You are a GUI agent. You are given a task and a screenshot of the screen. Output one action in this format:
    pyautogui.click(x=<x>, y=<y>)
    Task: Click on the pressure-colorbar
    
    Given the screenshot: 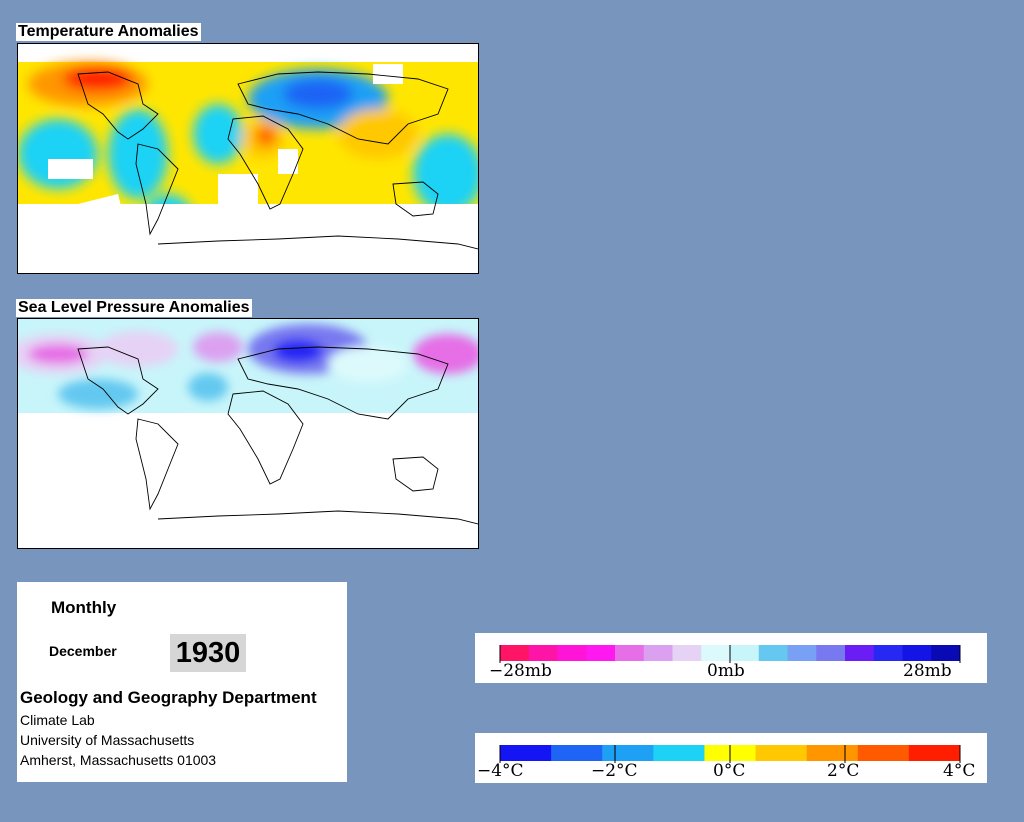 What is the action you would take?
    pyautogui.click(x=730, y=654)
    